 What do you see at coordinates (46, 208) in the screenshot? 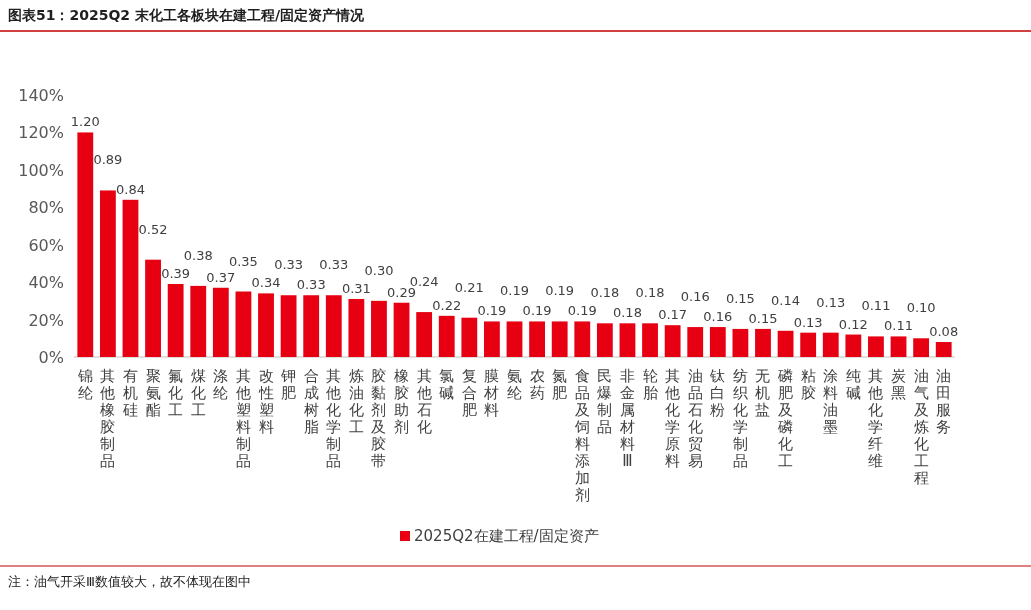
I see `y-tick-label: 80%` at bounding box center [46, 208].